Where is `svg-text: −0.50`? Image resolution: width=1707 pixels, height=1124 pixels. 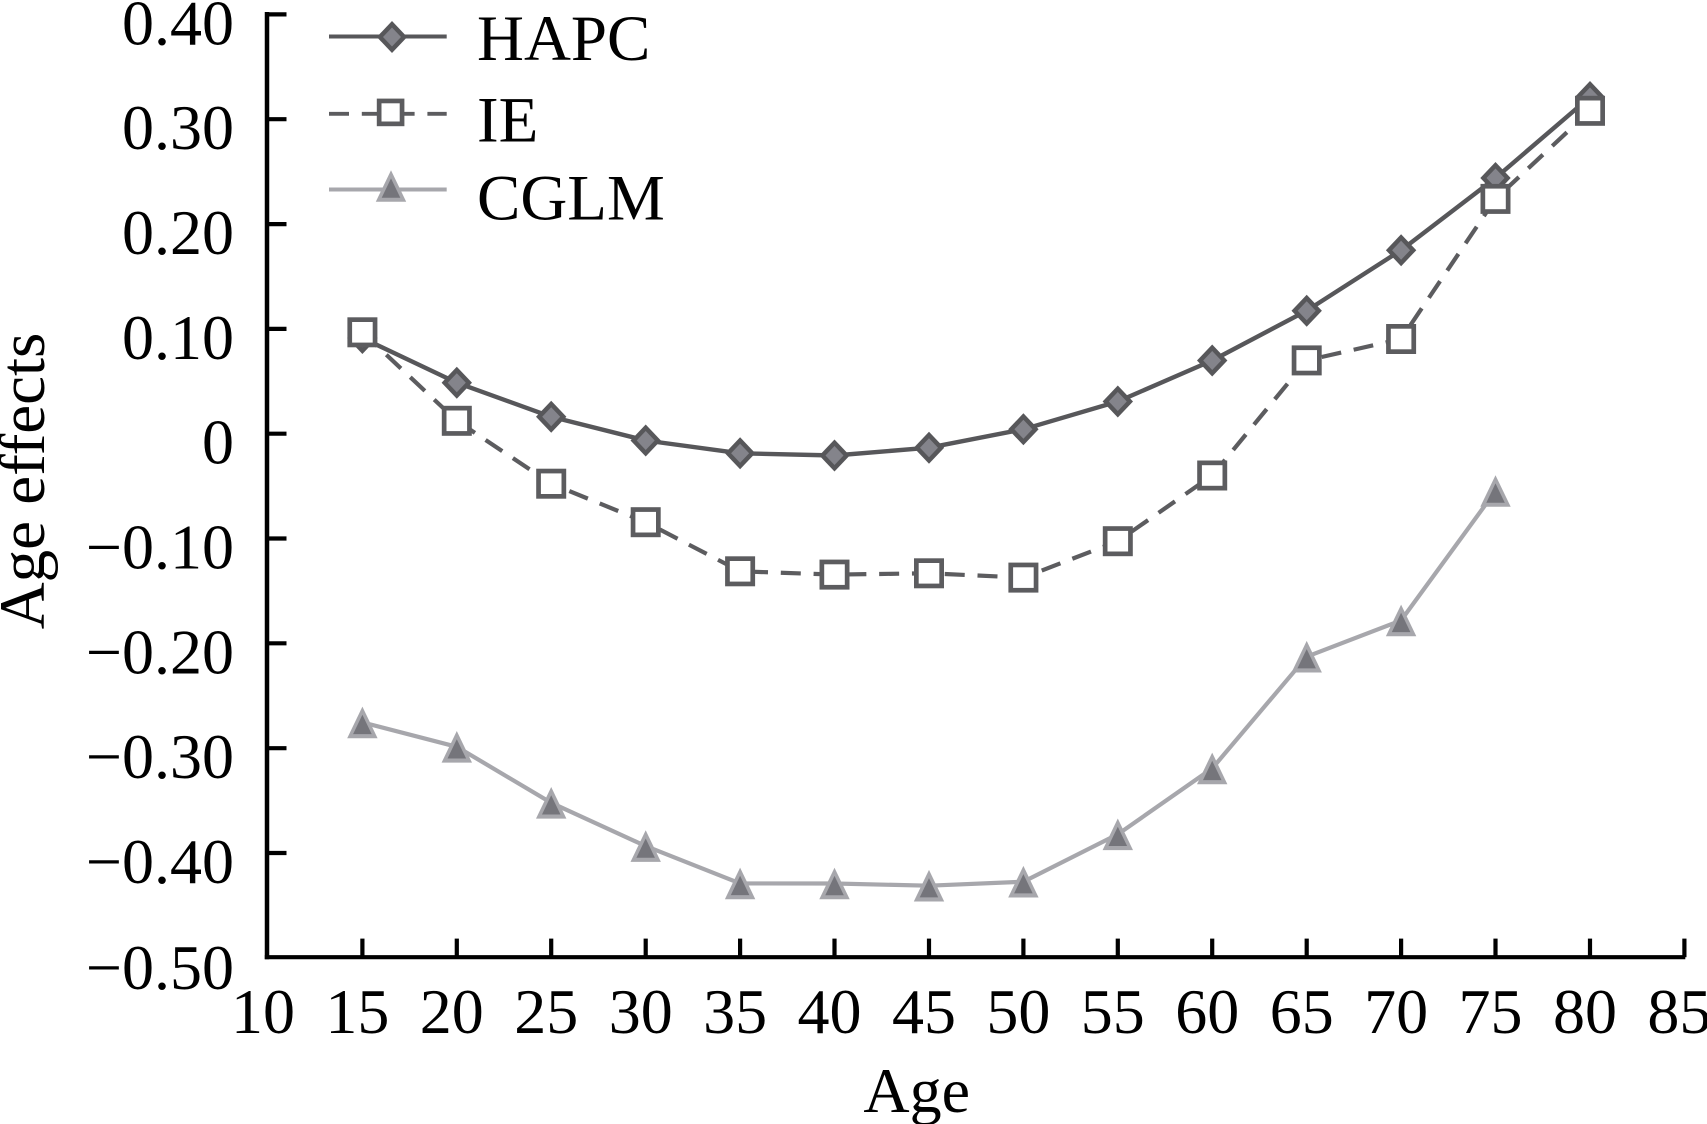 svg-text: −0.50 is located at coordinates (160, 967).